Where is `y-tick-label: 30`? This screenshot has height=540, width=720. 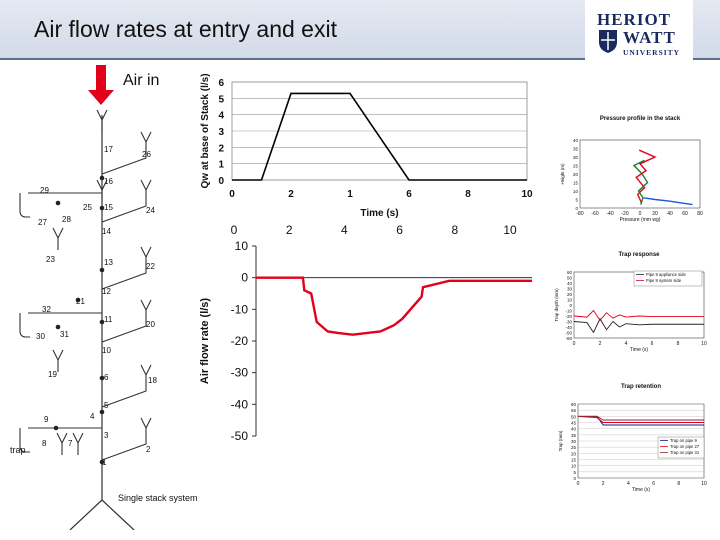 y-tick-label: 30 is located at coordinates (576, 157).